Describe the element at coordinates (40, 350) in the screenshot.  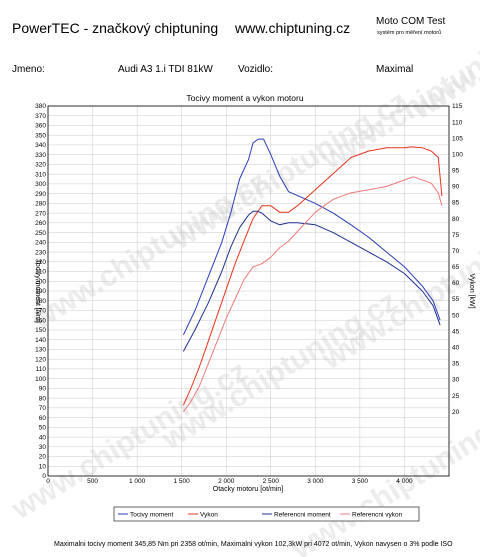
I see `y-left-tick-label: 130` at that location.